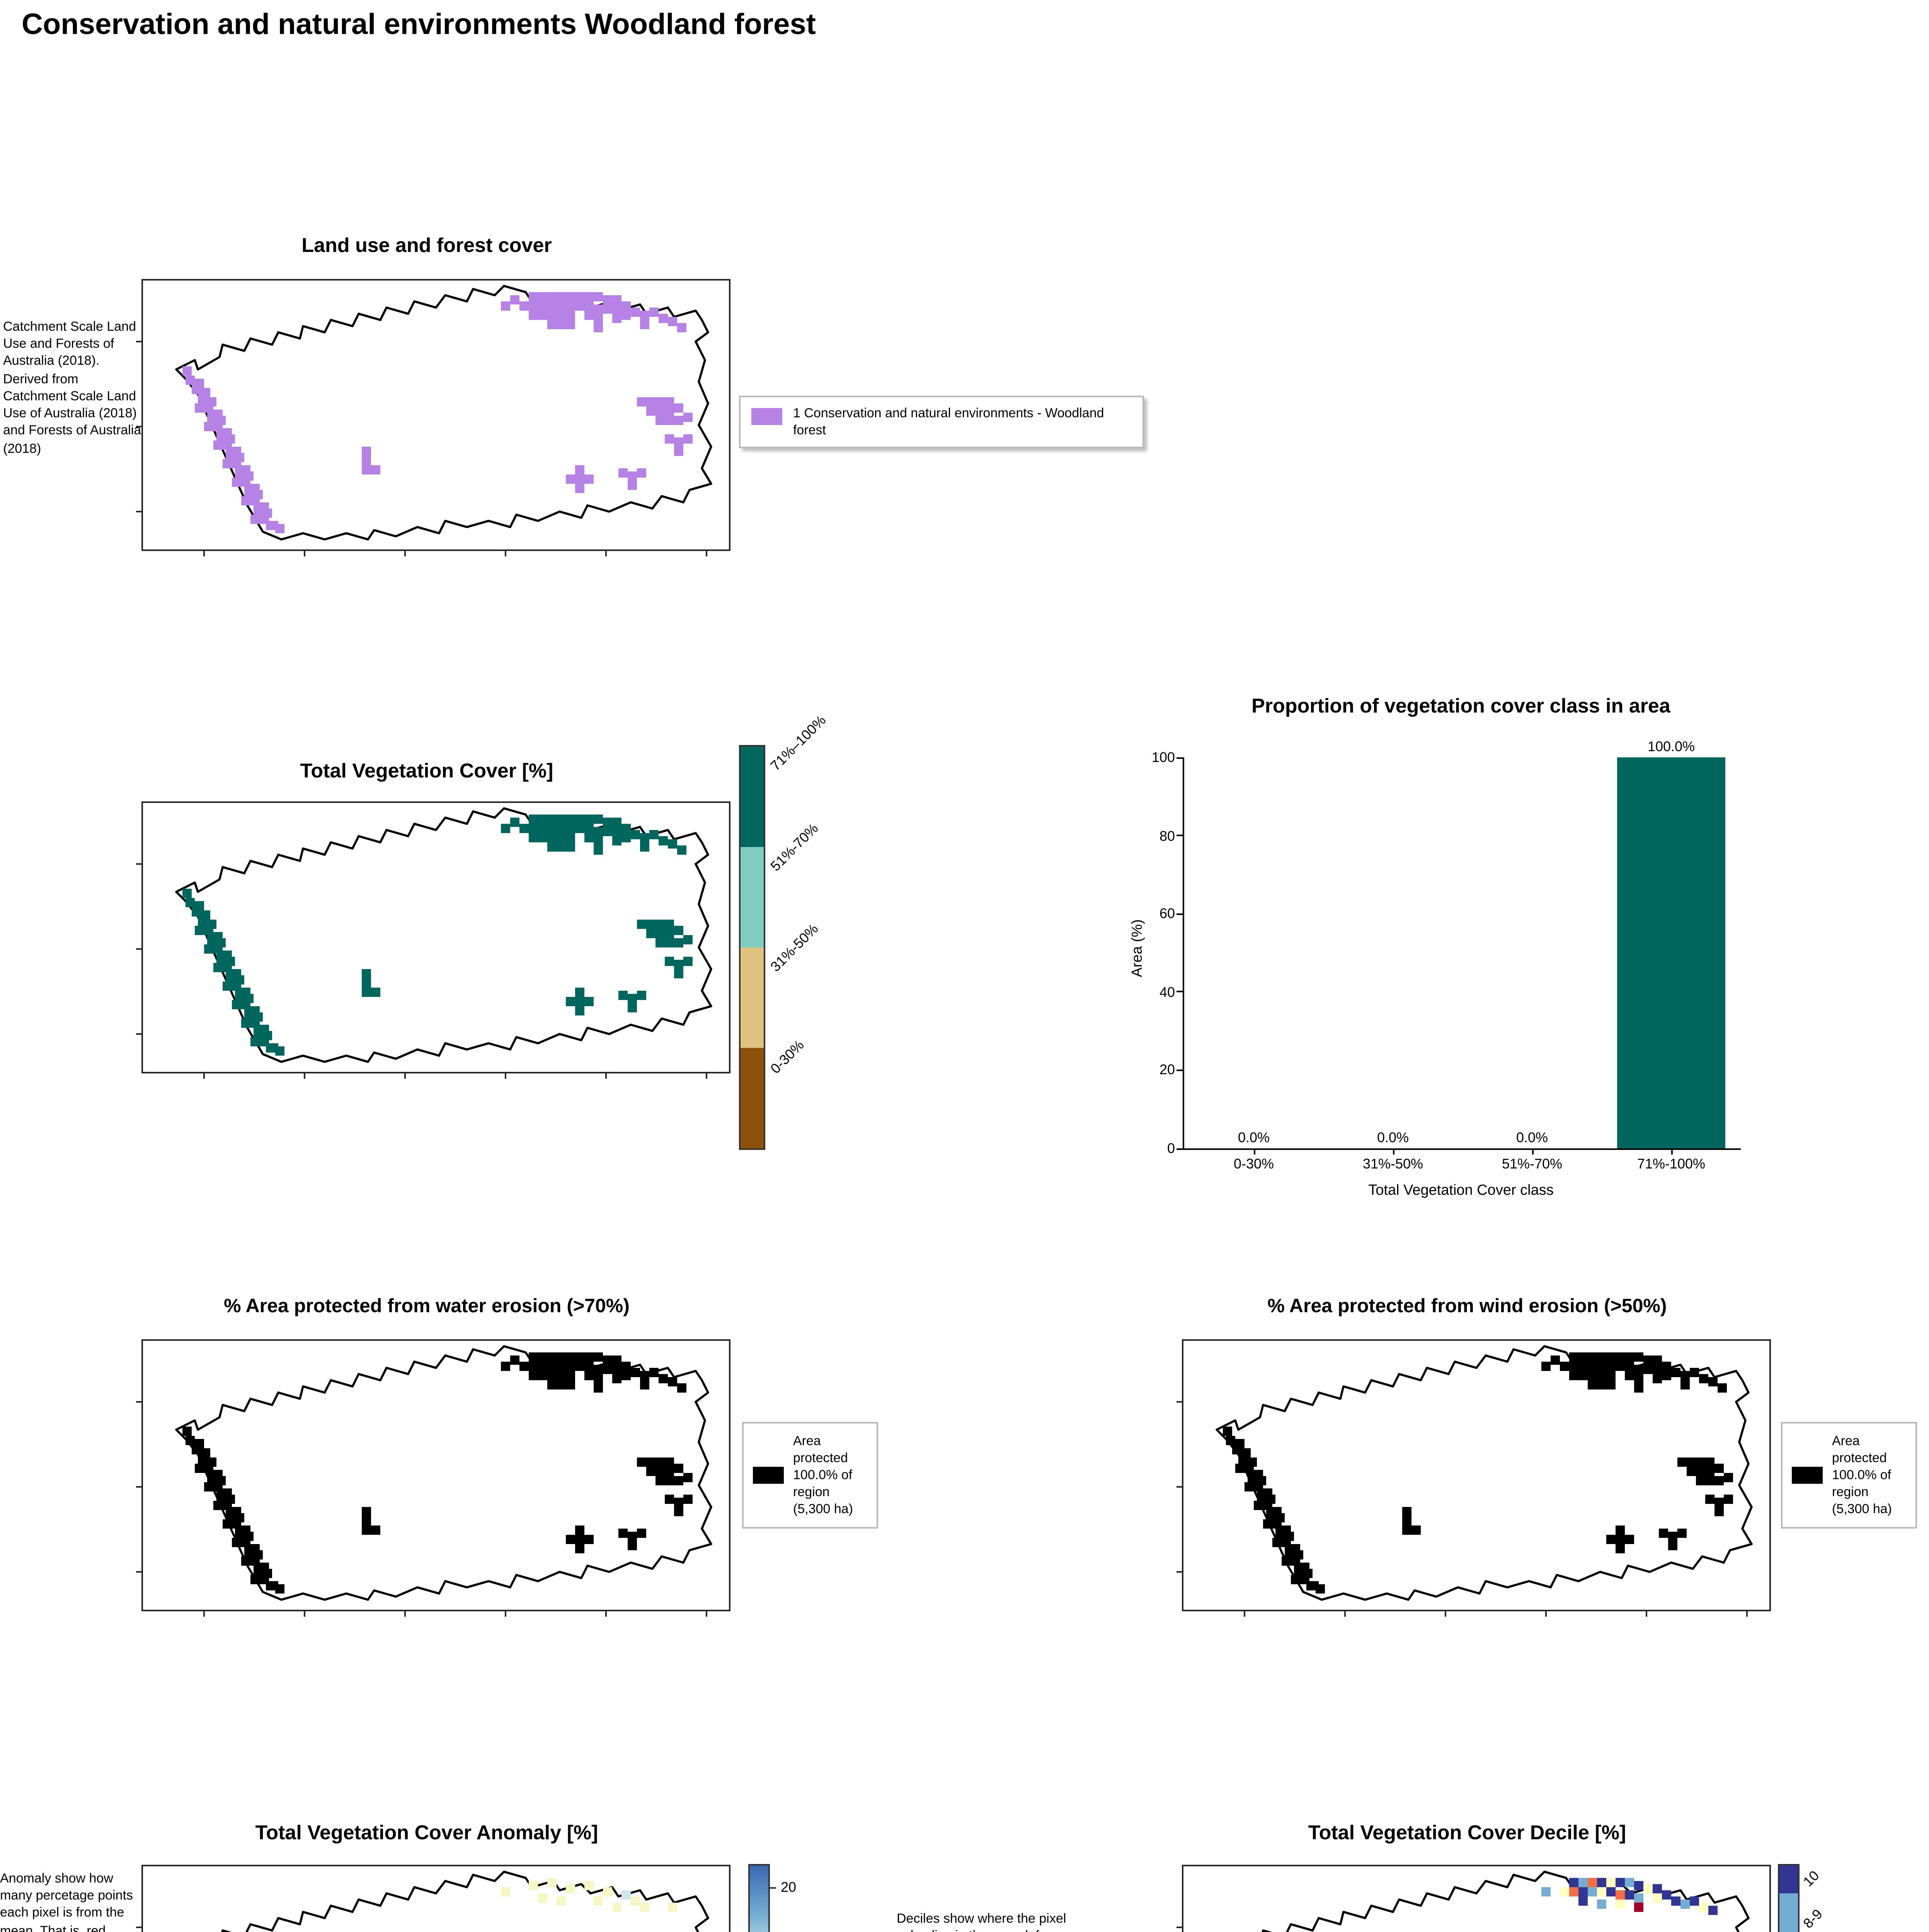  Describe the element at coordinates (1807, 1476) in the screenshot. I see `wind-erosion-legend-swatch` at that location.